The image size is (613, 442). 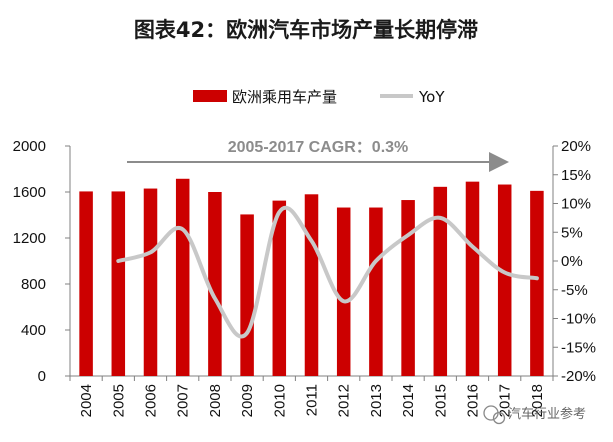 What do you see at coordinates (578, 347) in the screenshot?
I see `right-tick-label: -15%` at bounding box center [578, 347].